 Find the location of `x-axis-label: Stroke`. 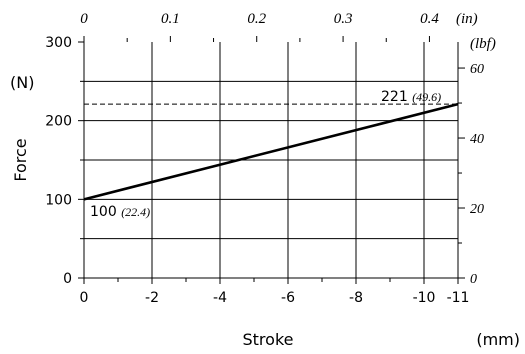

x-axis-label: Stroke is located at coordinates (268, 339).